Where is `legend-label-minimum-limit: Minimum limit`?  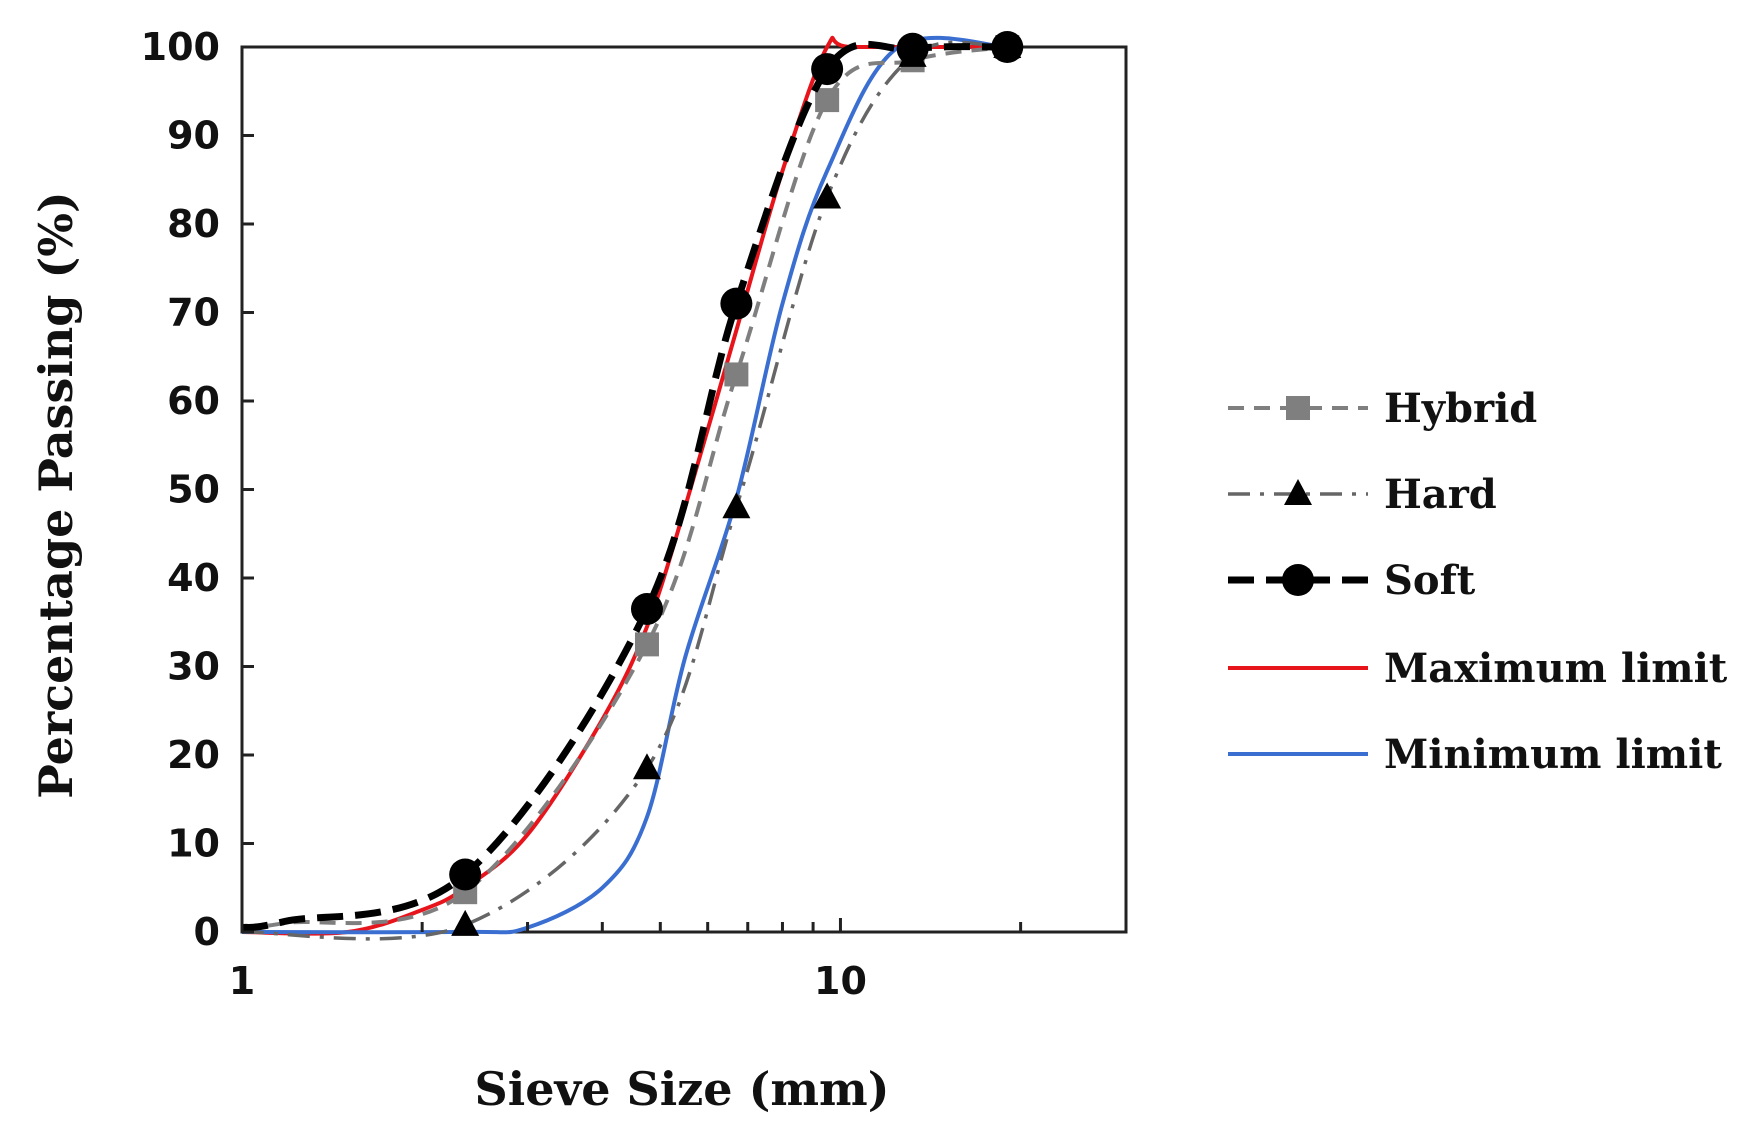 legend-label-minimum-limit: Minimum limit is located at coordinates (1553, 754).